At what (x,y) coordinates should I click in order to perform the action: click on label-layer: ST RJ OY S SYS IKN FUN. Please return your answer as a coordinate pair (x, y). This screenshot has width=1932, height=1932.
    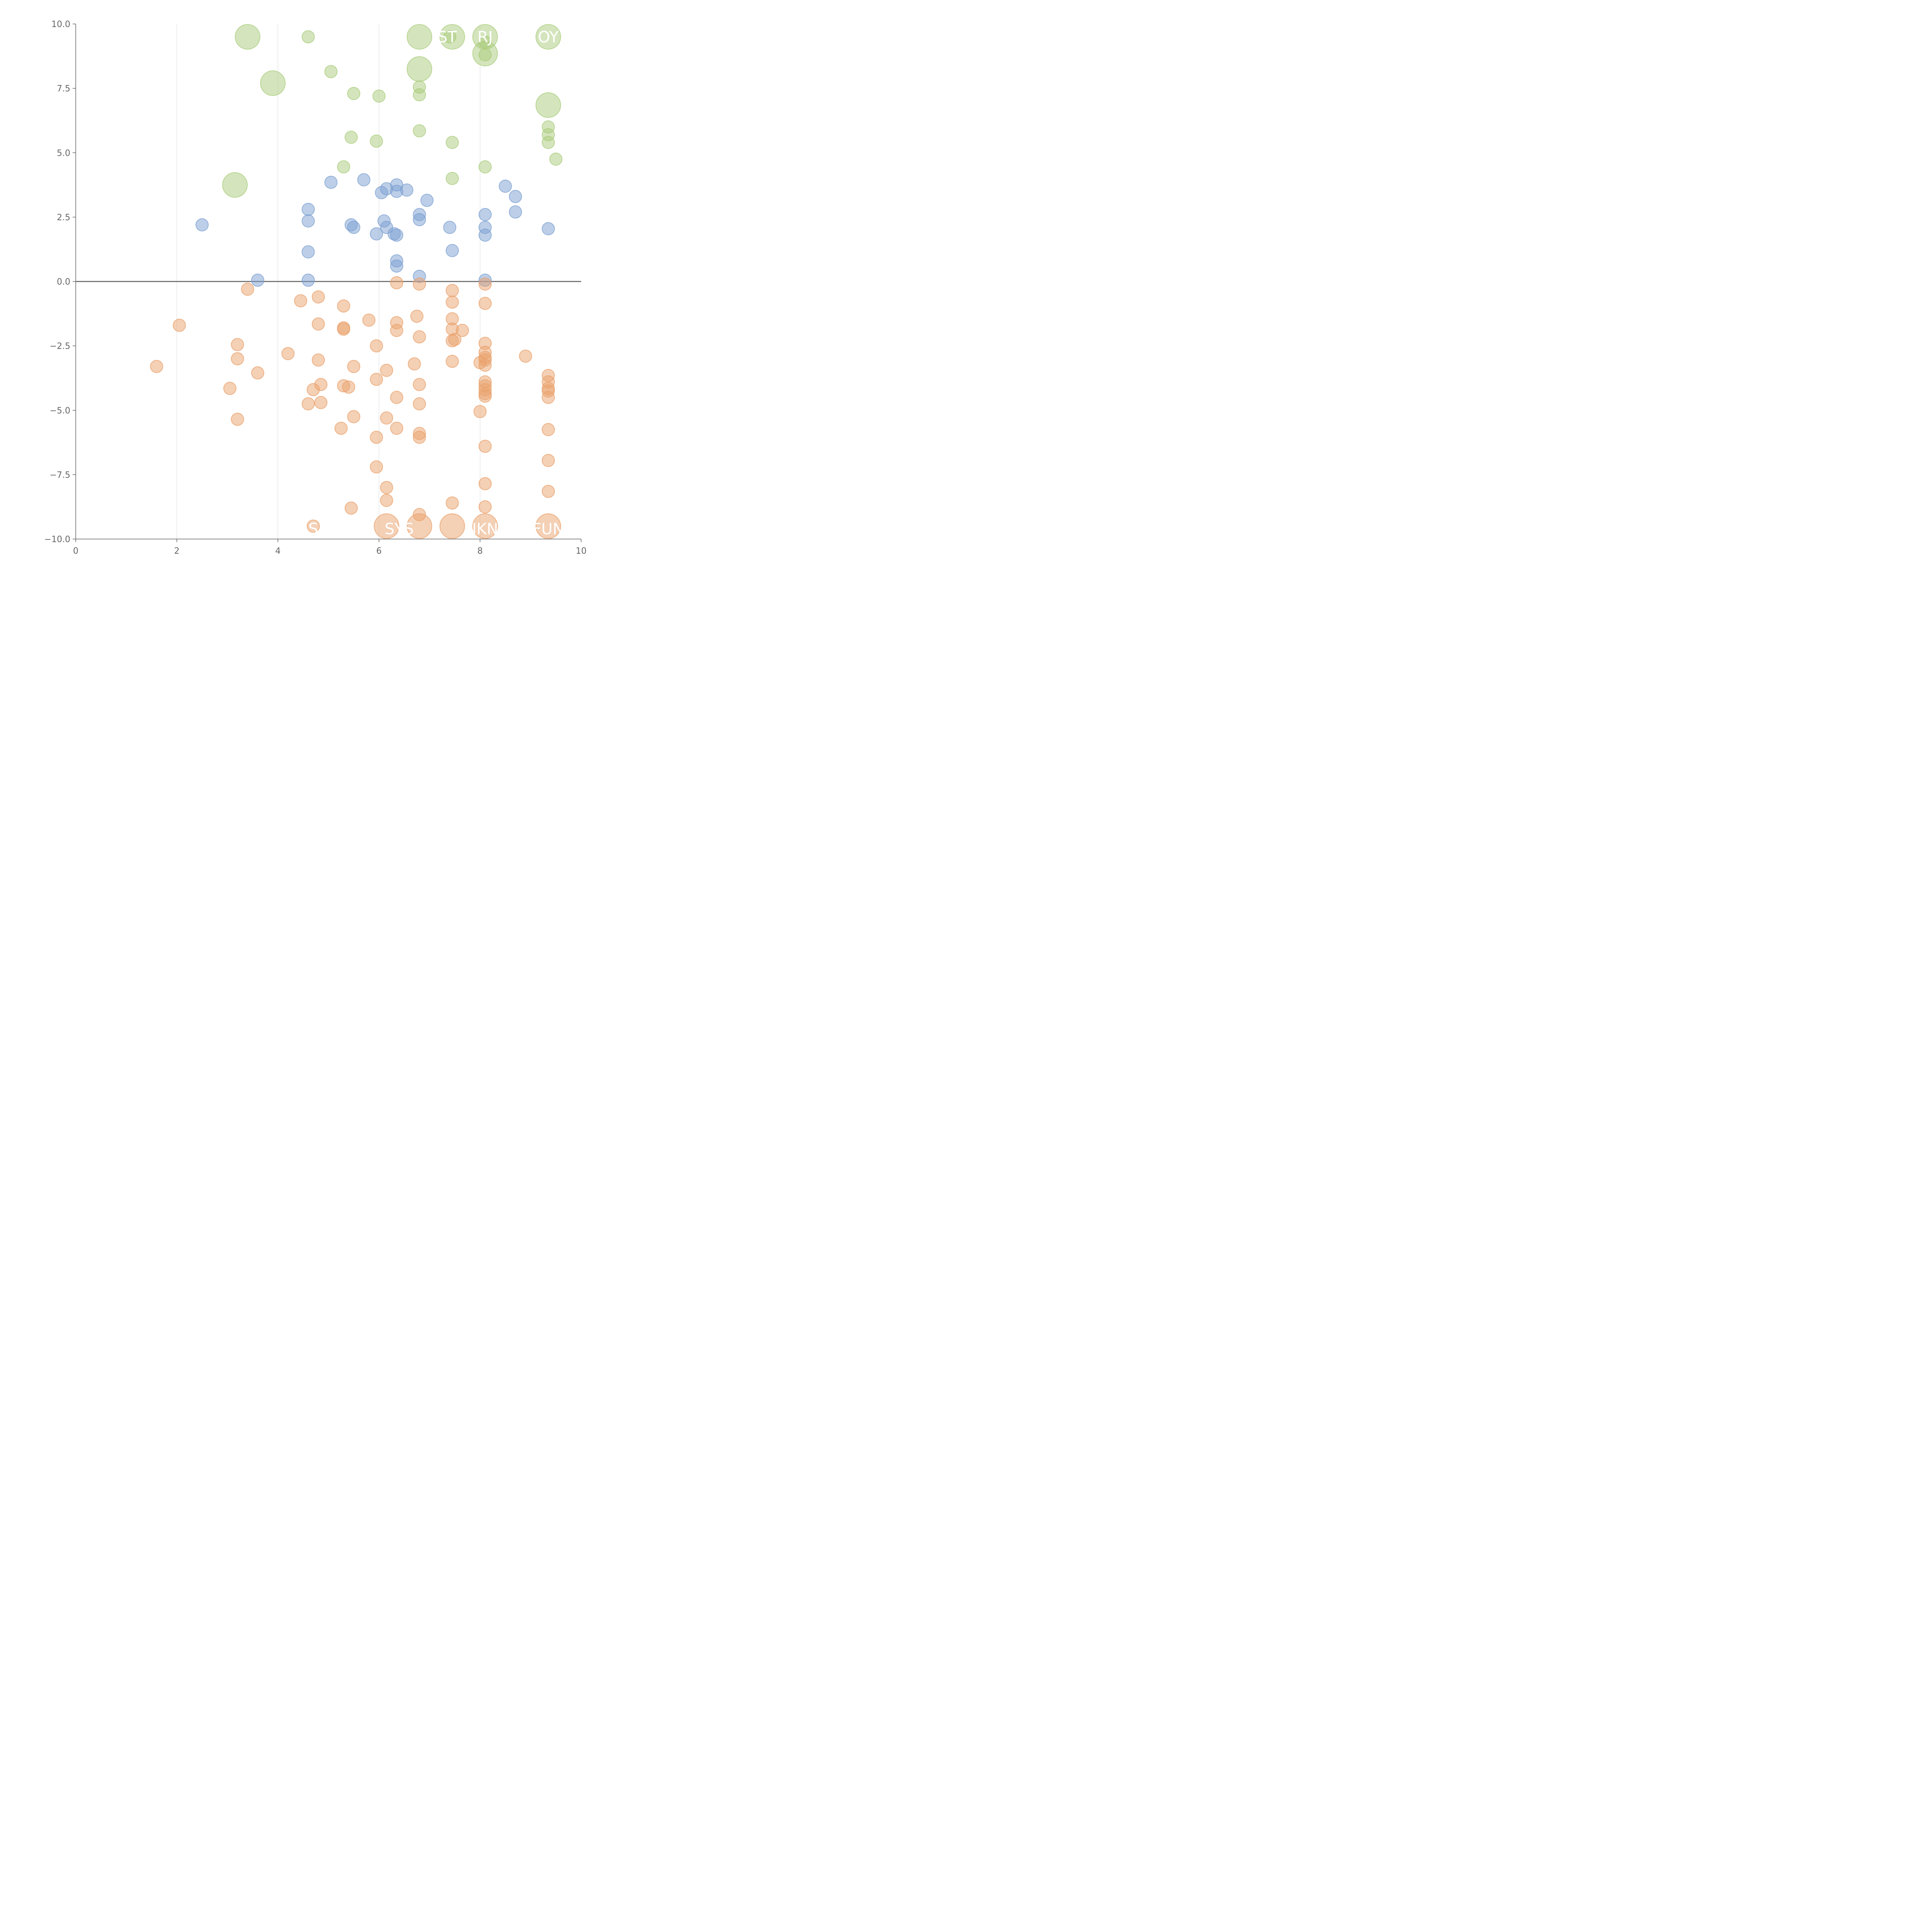
    Looking at the image, I should click on (436, 283).